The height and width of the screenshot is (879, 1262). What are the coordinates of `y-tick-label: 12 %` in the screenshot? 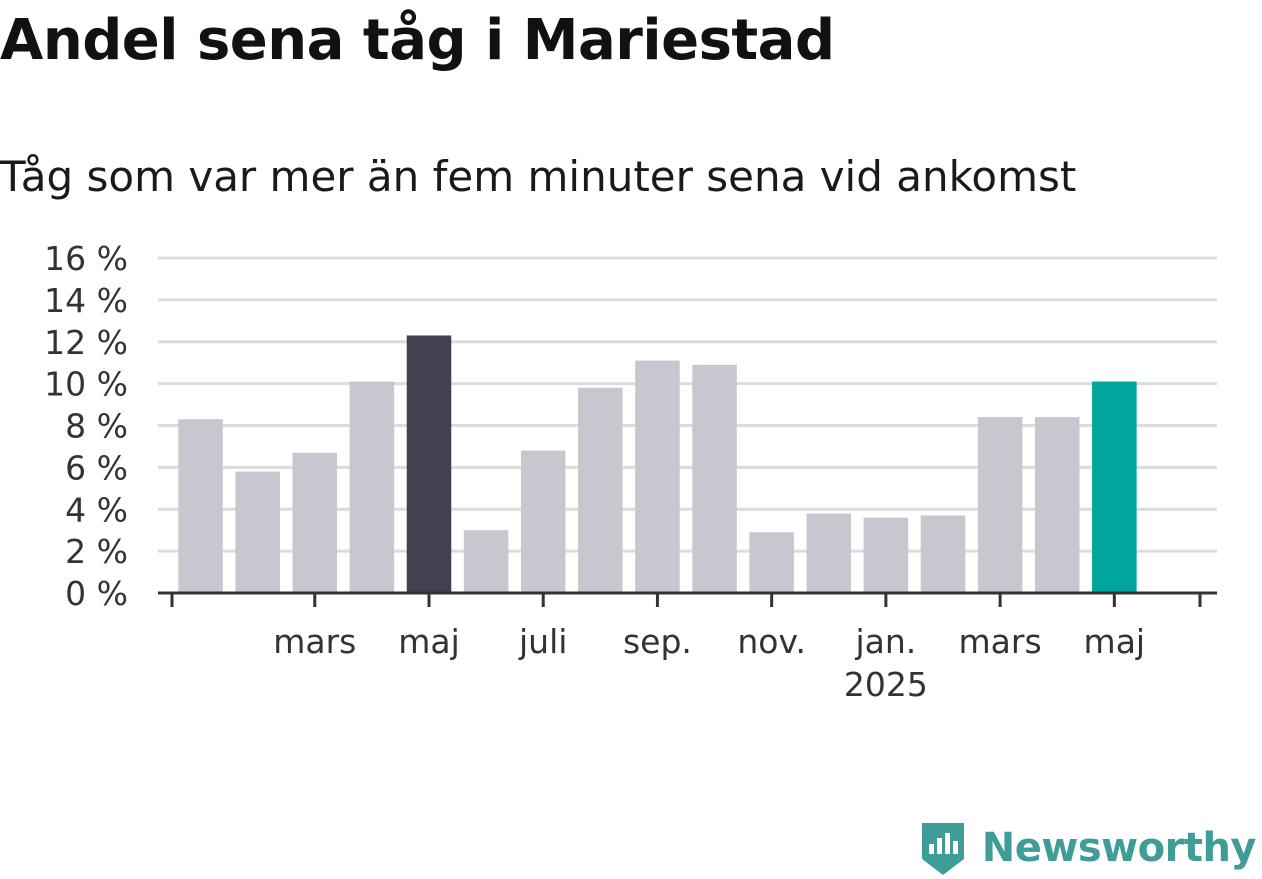 It's located at (86, 342).